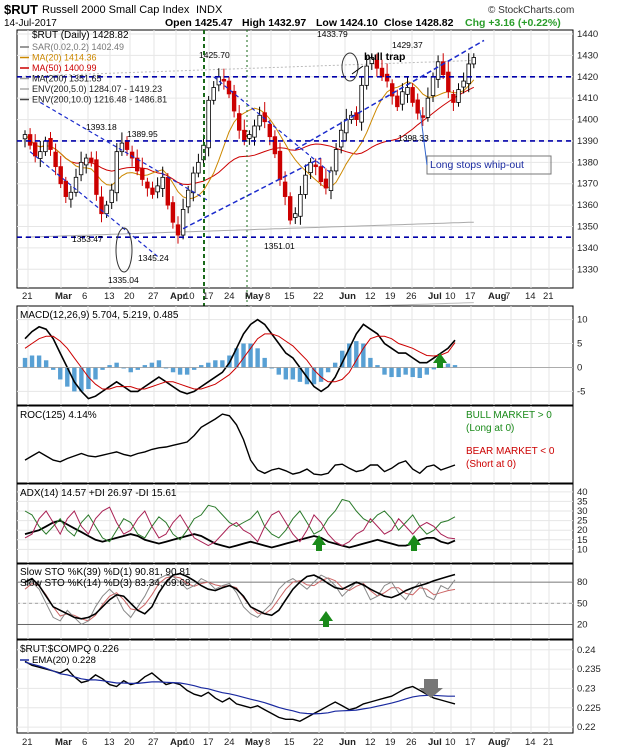 This screenshot has height=755, width=620. Describe the element at coordinates (507, 742) in the screenshot. I see `x-tick-label-bottom: 7` at that location.